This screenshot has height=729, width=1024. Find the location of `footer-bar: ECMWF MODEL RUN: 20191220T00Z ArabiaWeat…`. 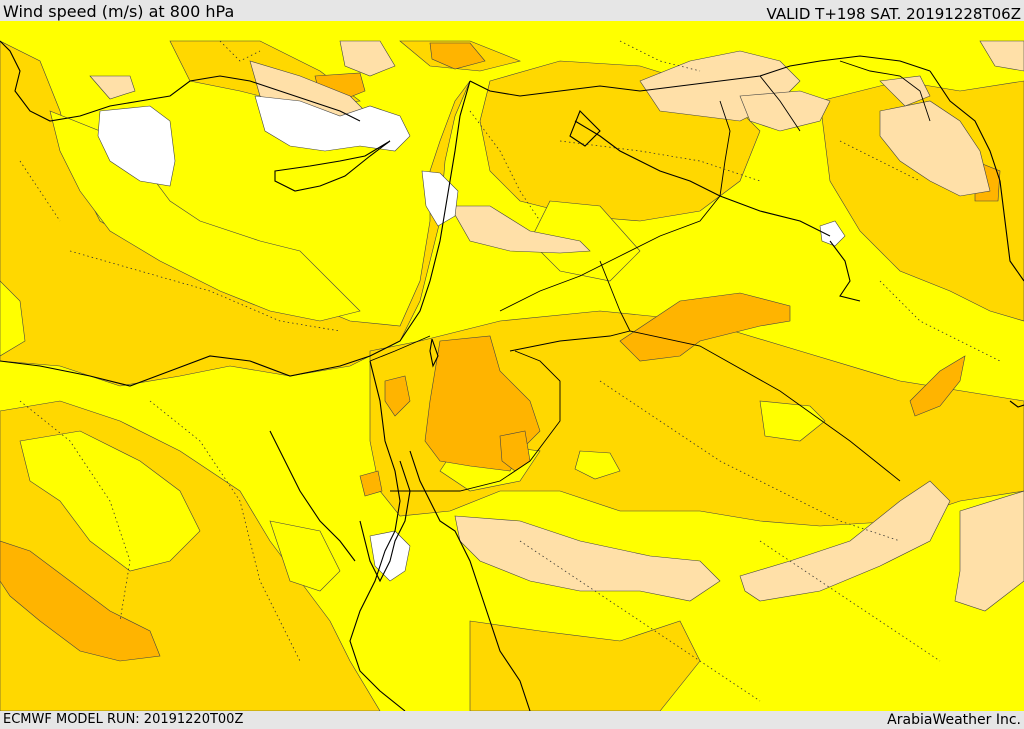

footer-bar: ECMWF MODEL RUN: 20191220T00Z ArabiaWeat… is located at coordinates (512, 720).